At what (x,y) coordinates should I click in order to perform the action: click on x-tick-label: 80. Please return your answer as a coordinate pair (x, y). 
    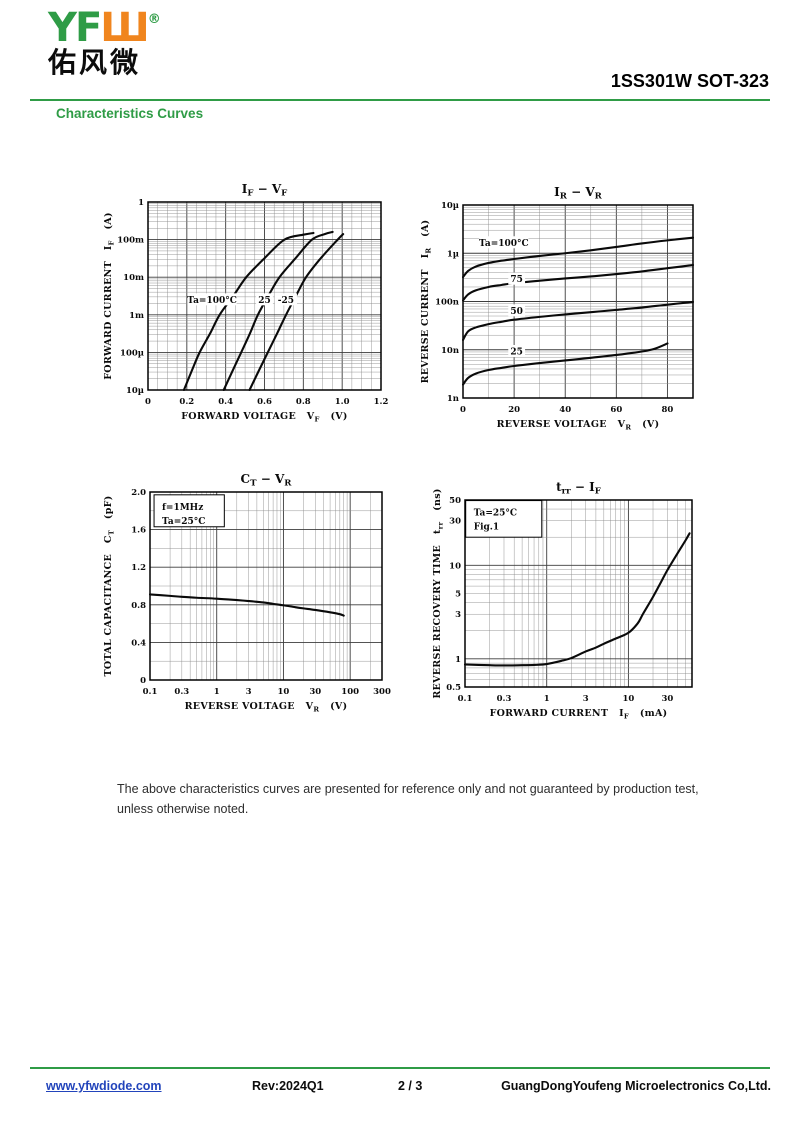
    Looking at the image, I should click on (668, 410).